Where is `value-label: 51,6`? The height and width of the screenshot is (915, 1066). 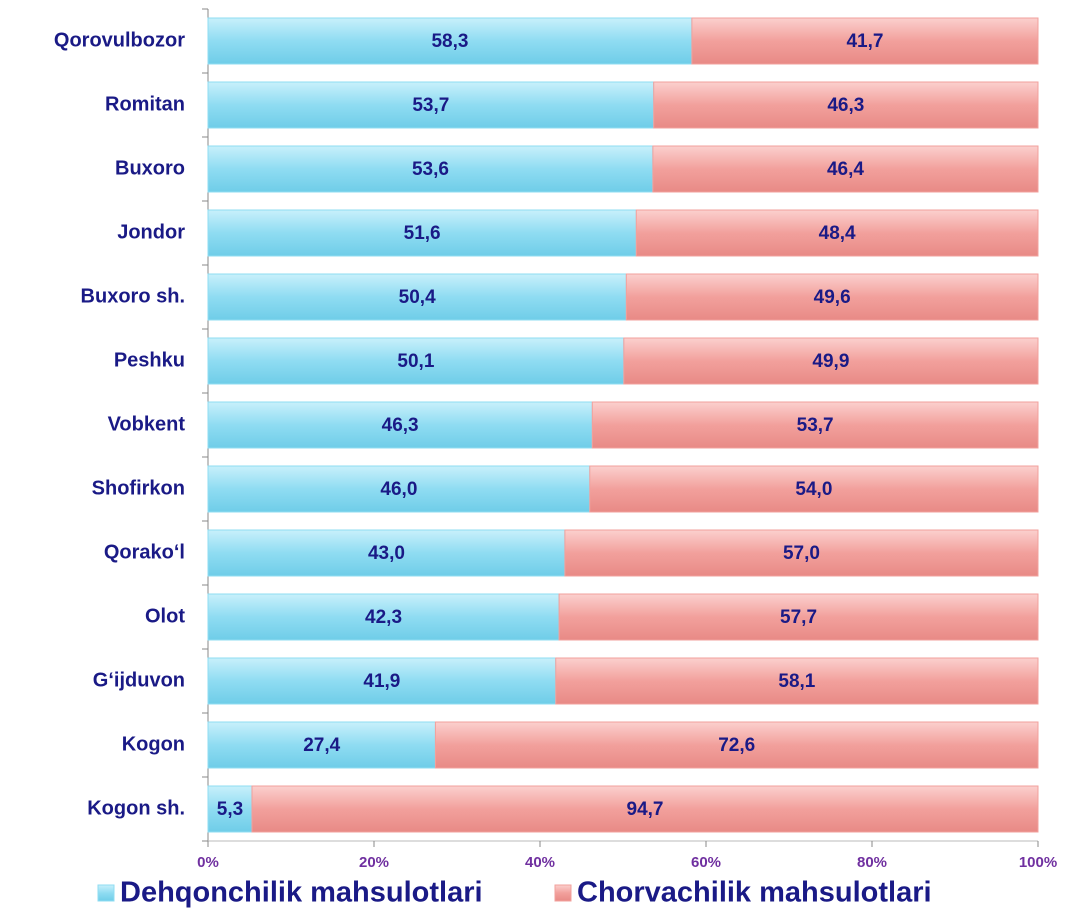
value-label: 51,6 is located at coordinates (422, 233).